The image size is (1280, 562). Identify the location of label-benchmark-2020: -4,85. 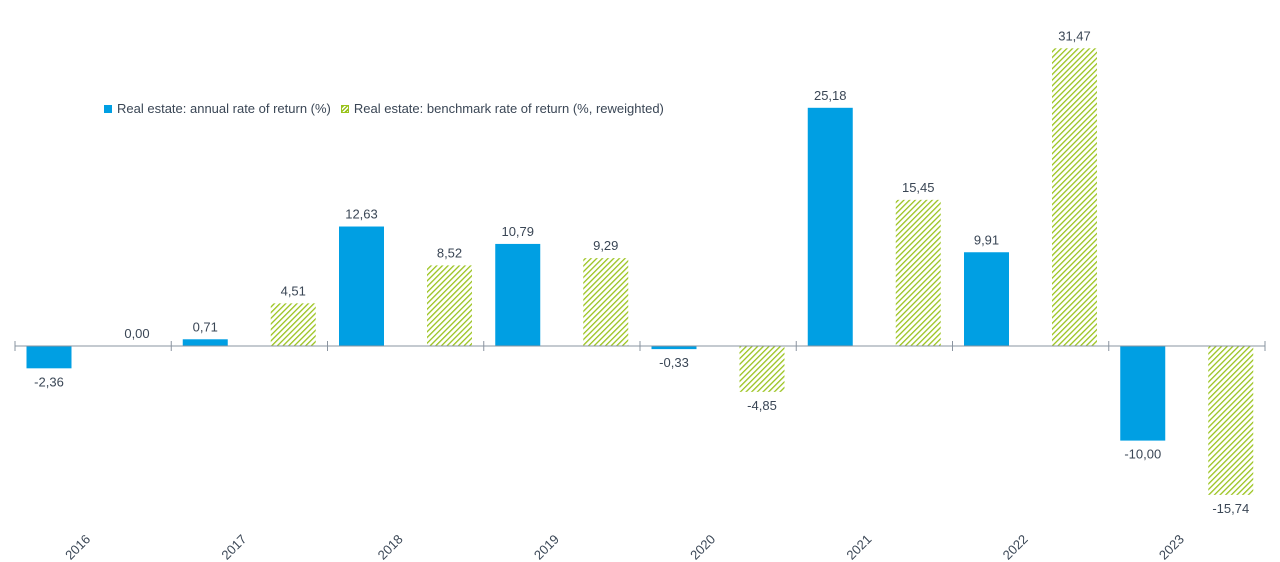
(762, 405).